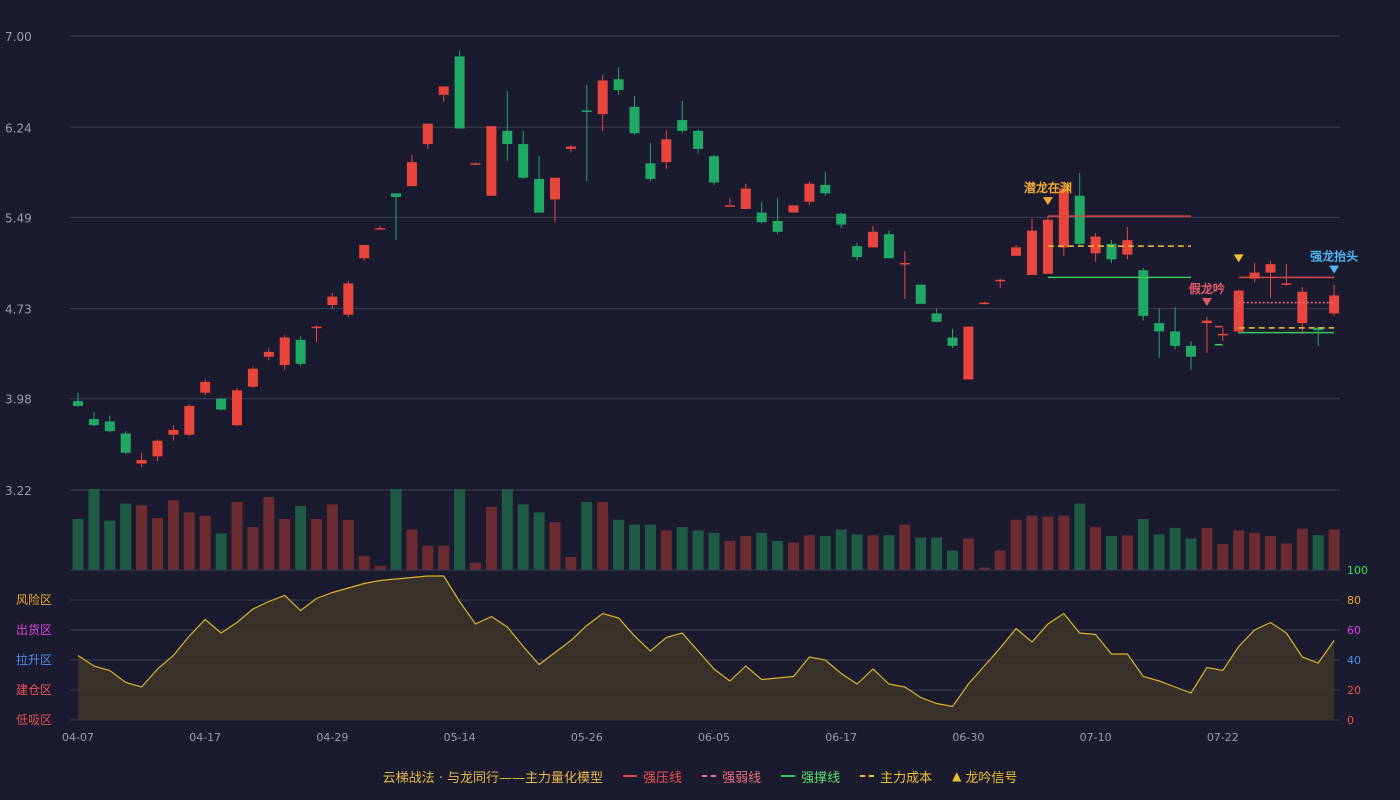 Image resolution: width=1400 pixels, height=800 pixels. What do you see at coordinates (985, 777) in the screenshot?
I see `legend-item-signal: ▲ 龙吟信号` at bounding box center [985, 777].